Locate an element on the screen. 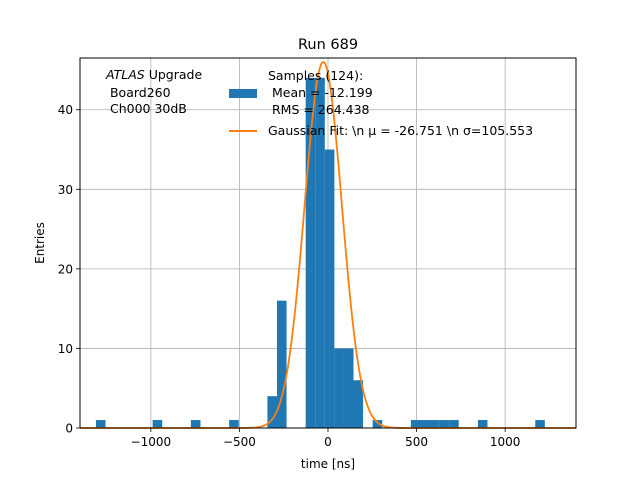  legend-histogram-line-3: RMS = 264.438 is located at coordinates (319, 109).